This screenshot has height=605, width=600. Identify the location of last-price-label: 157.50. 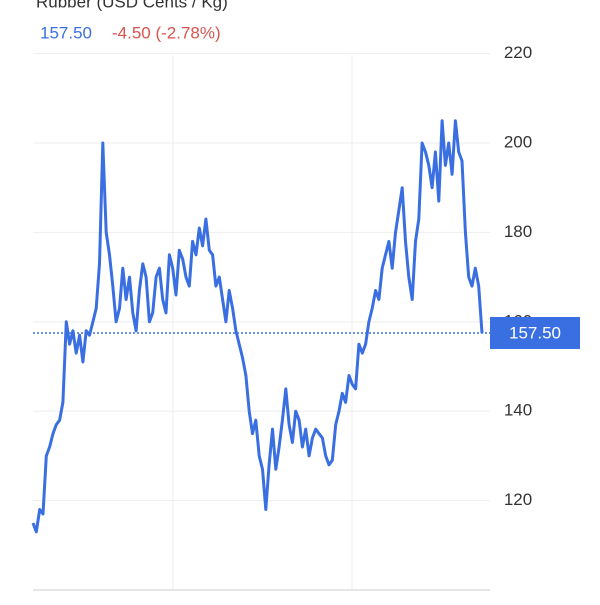
(535, 332).